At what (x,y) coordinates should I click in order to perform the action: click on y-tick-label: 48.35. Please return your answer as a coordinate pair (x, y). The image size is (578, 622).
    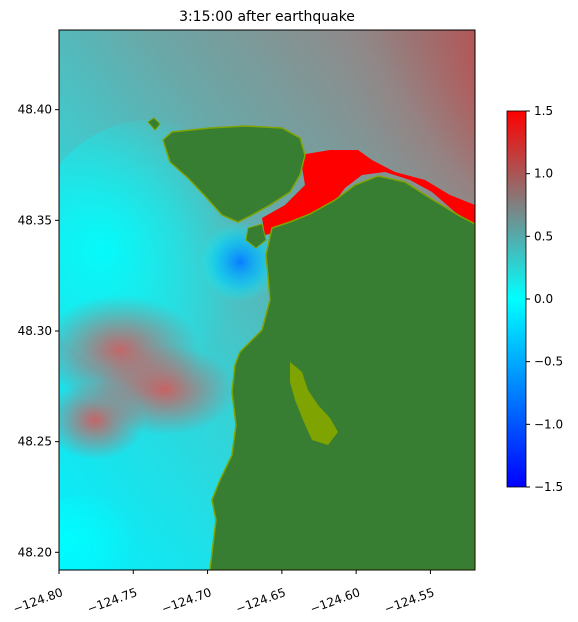
    Looking at the image, I should click on (35, 220).